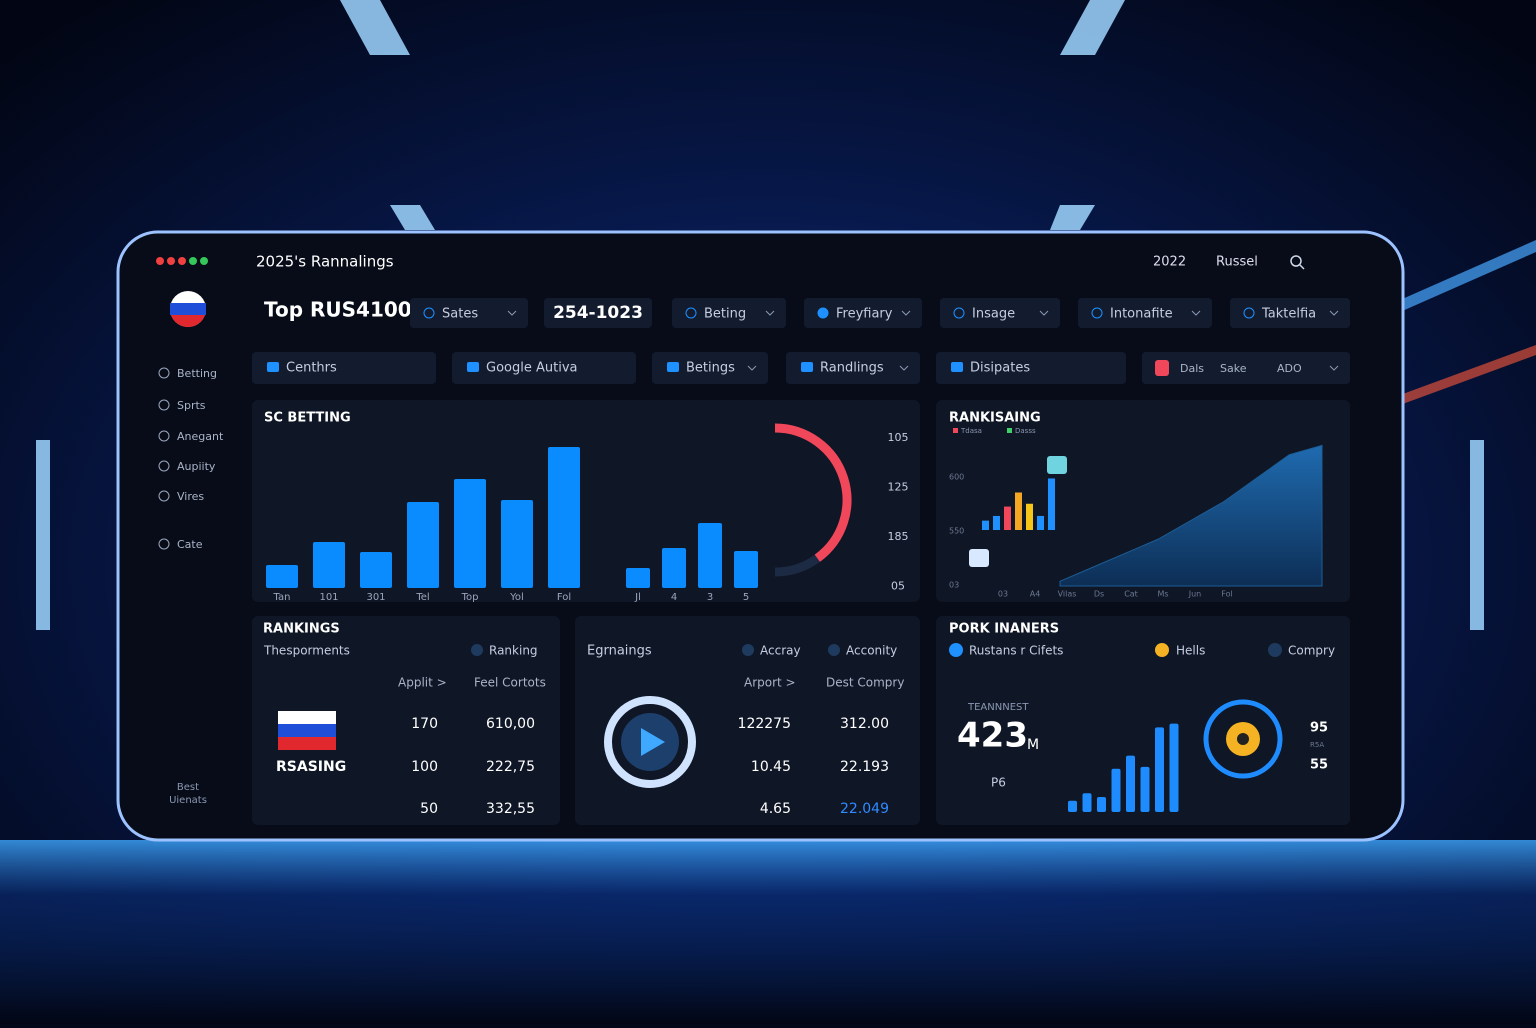 The height and width of the screenshot is (1028, 1536). Describe the element at coordinates (956, 477) in the screenshot. I see `y-label: 600` at that location.